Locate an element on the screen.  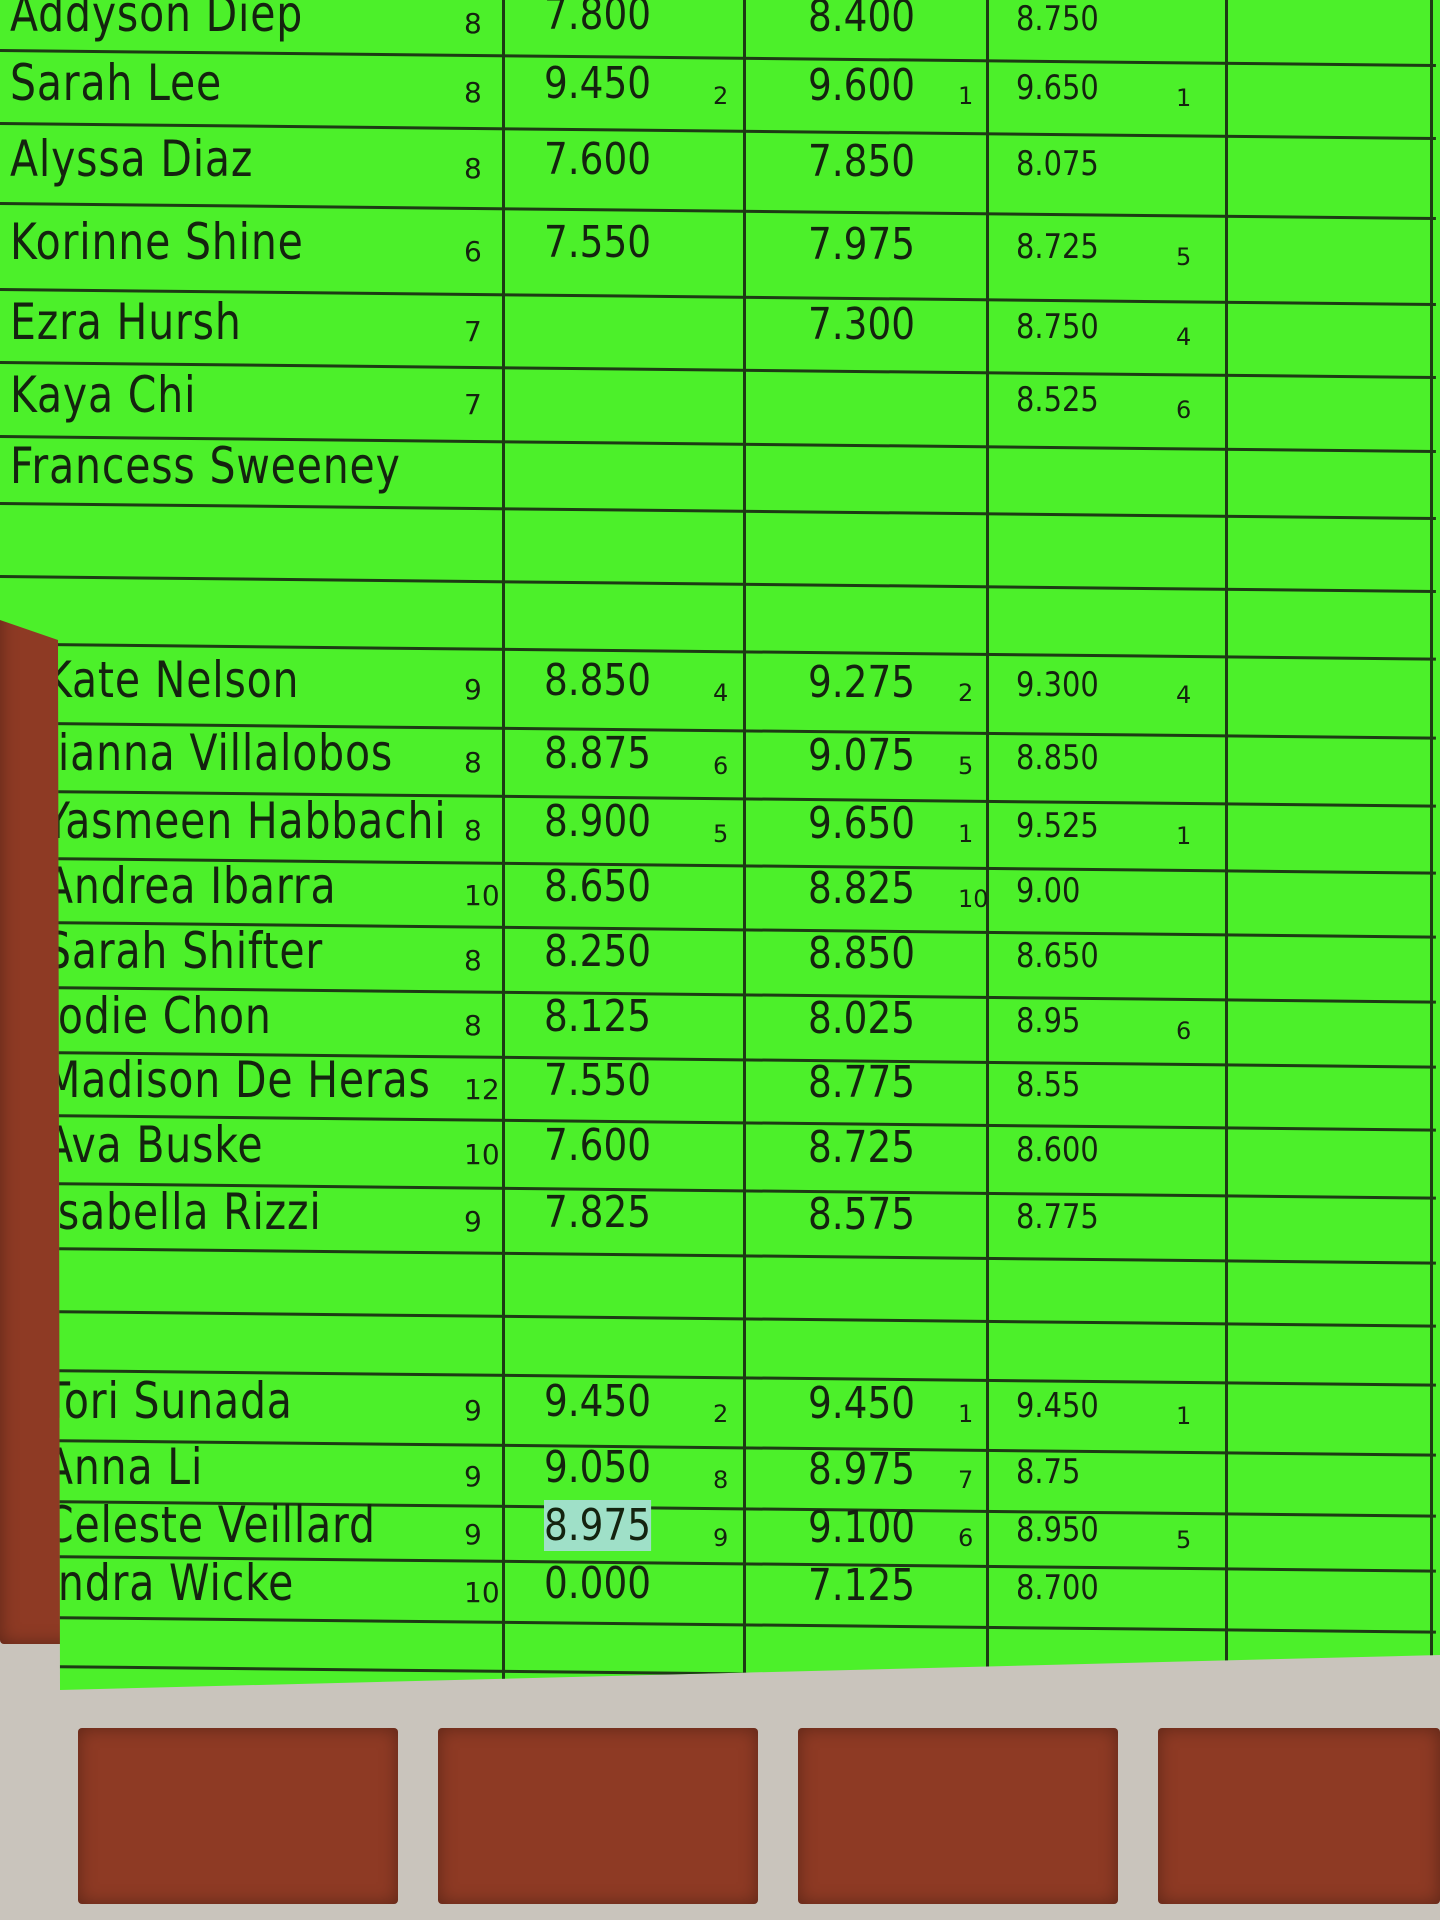
score-round-1: 8.850 is located at coordinates (598, 680).